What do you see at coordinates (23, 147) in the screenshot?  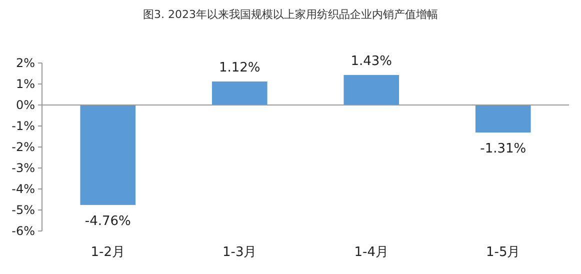 I see `y-tick-label: -2%` at bounding box center [23, 147].